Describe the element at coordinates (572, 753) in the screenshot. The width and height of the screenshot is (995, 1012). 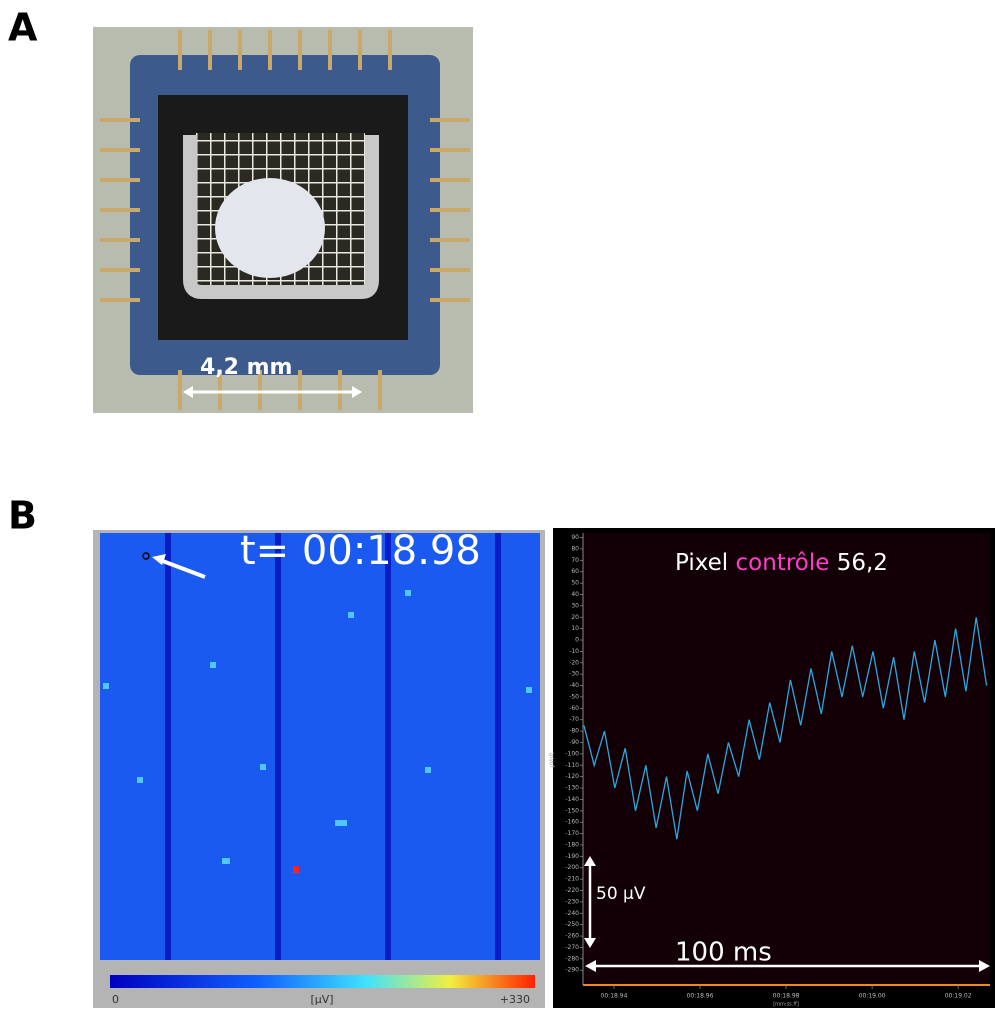
I see `y-tick-label: -100` at that location.